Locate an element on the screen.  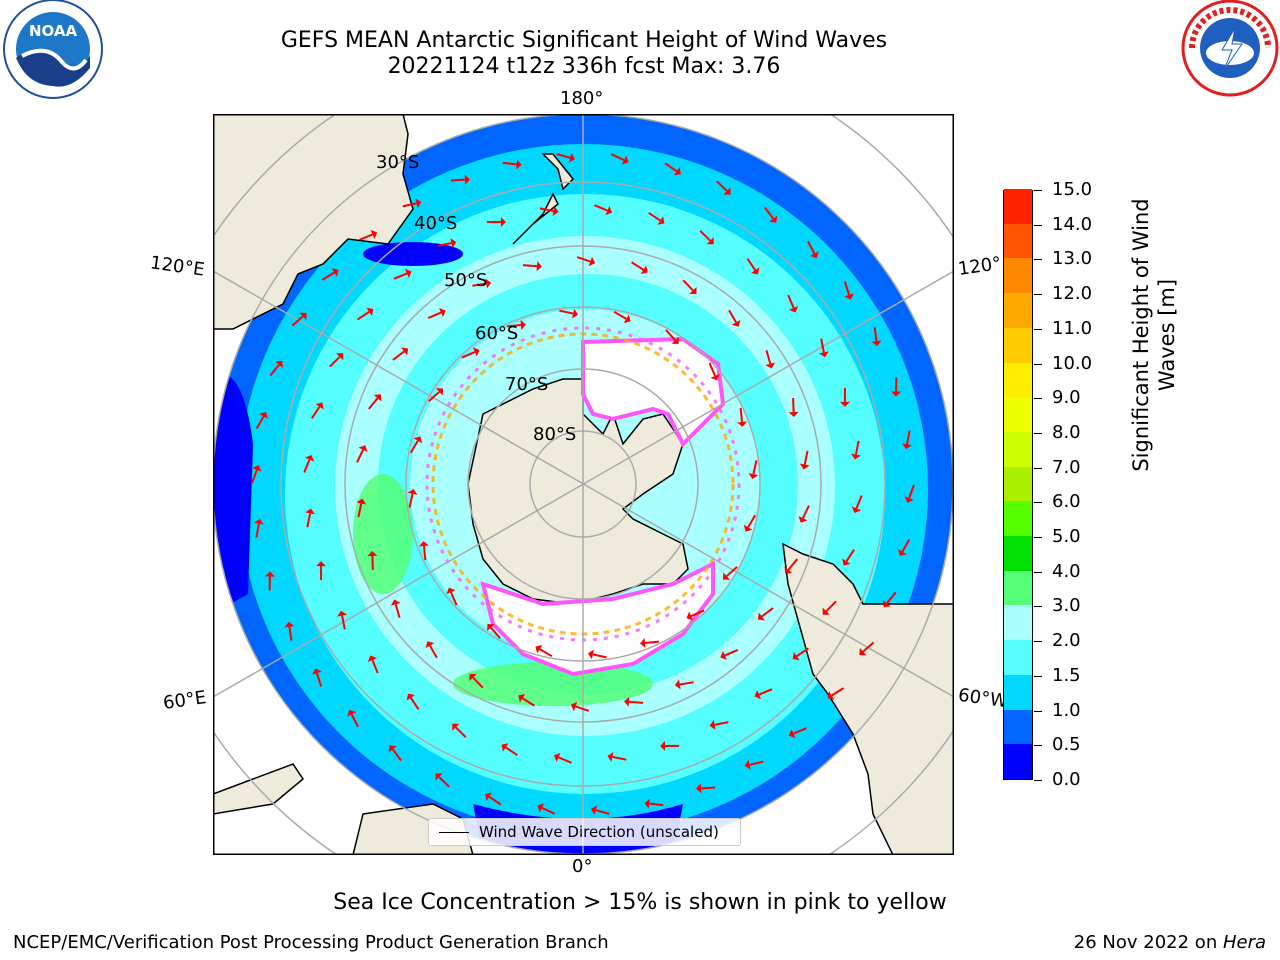
colorbar-tick-label: 11.0 is located at coordinates (1072, 328).